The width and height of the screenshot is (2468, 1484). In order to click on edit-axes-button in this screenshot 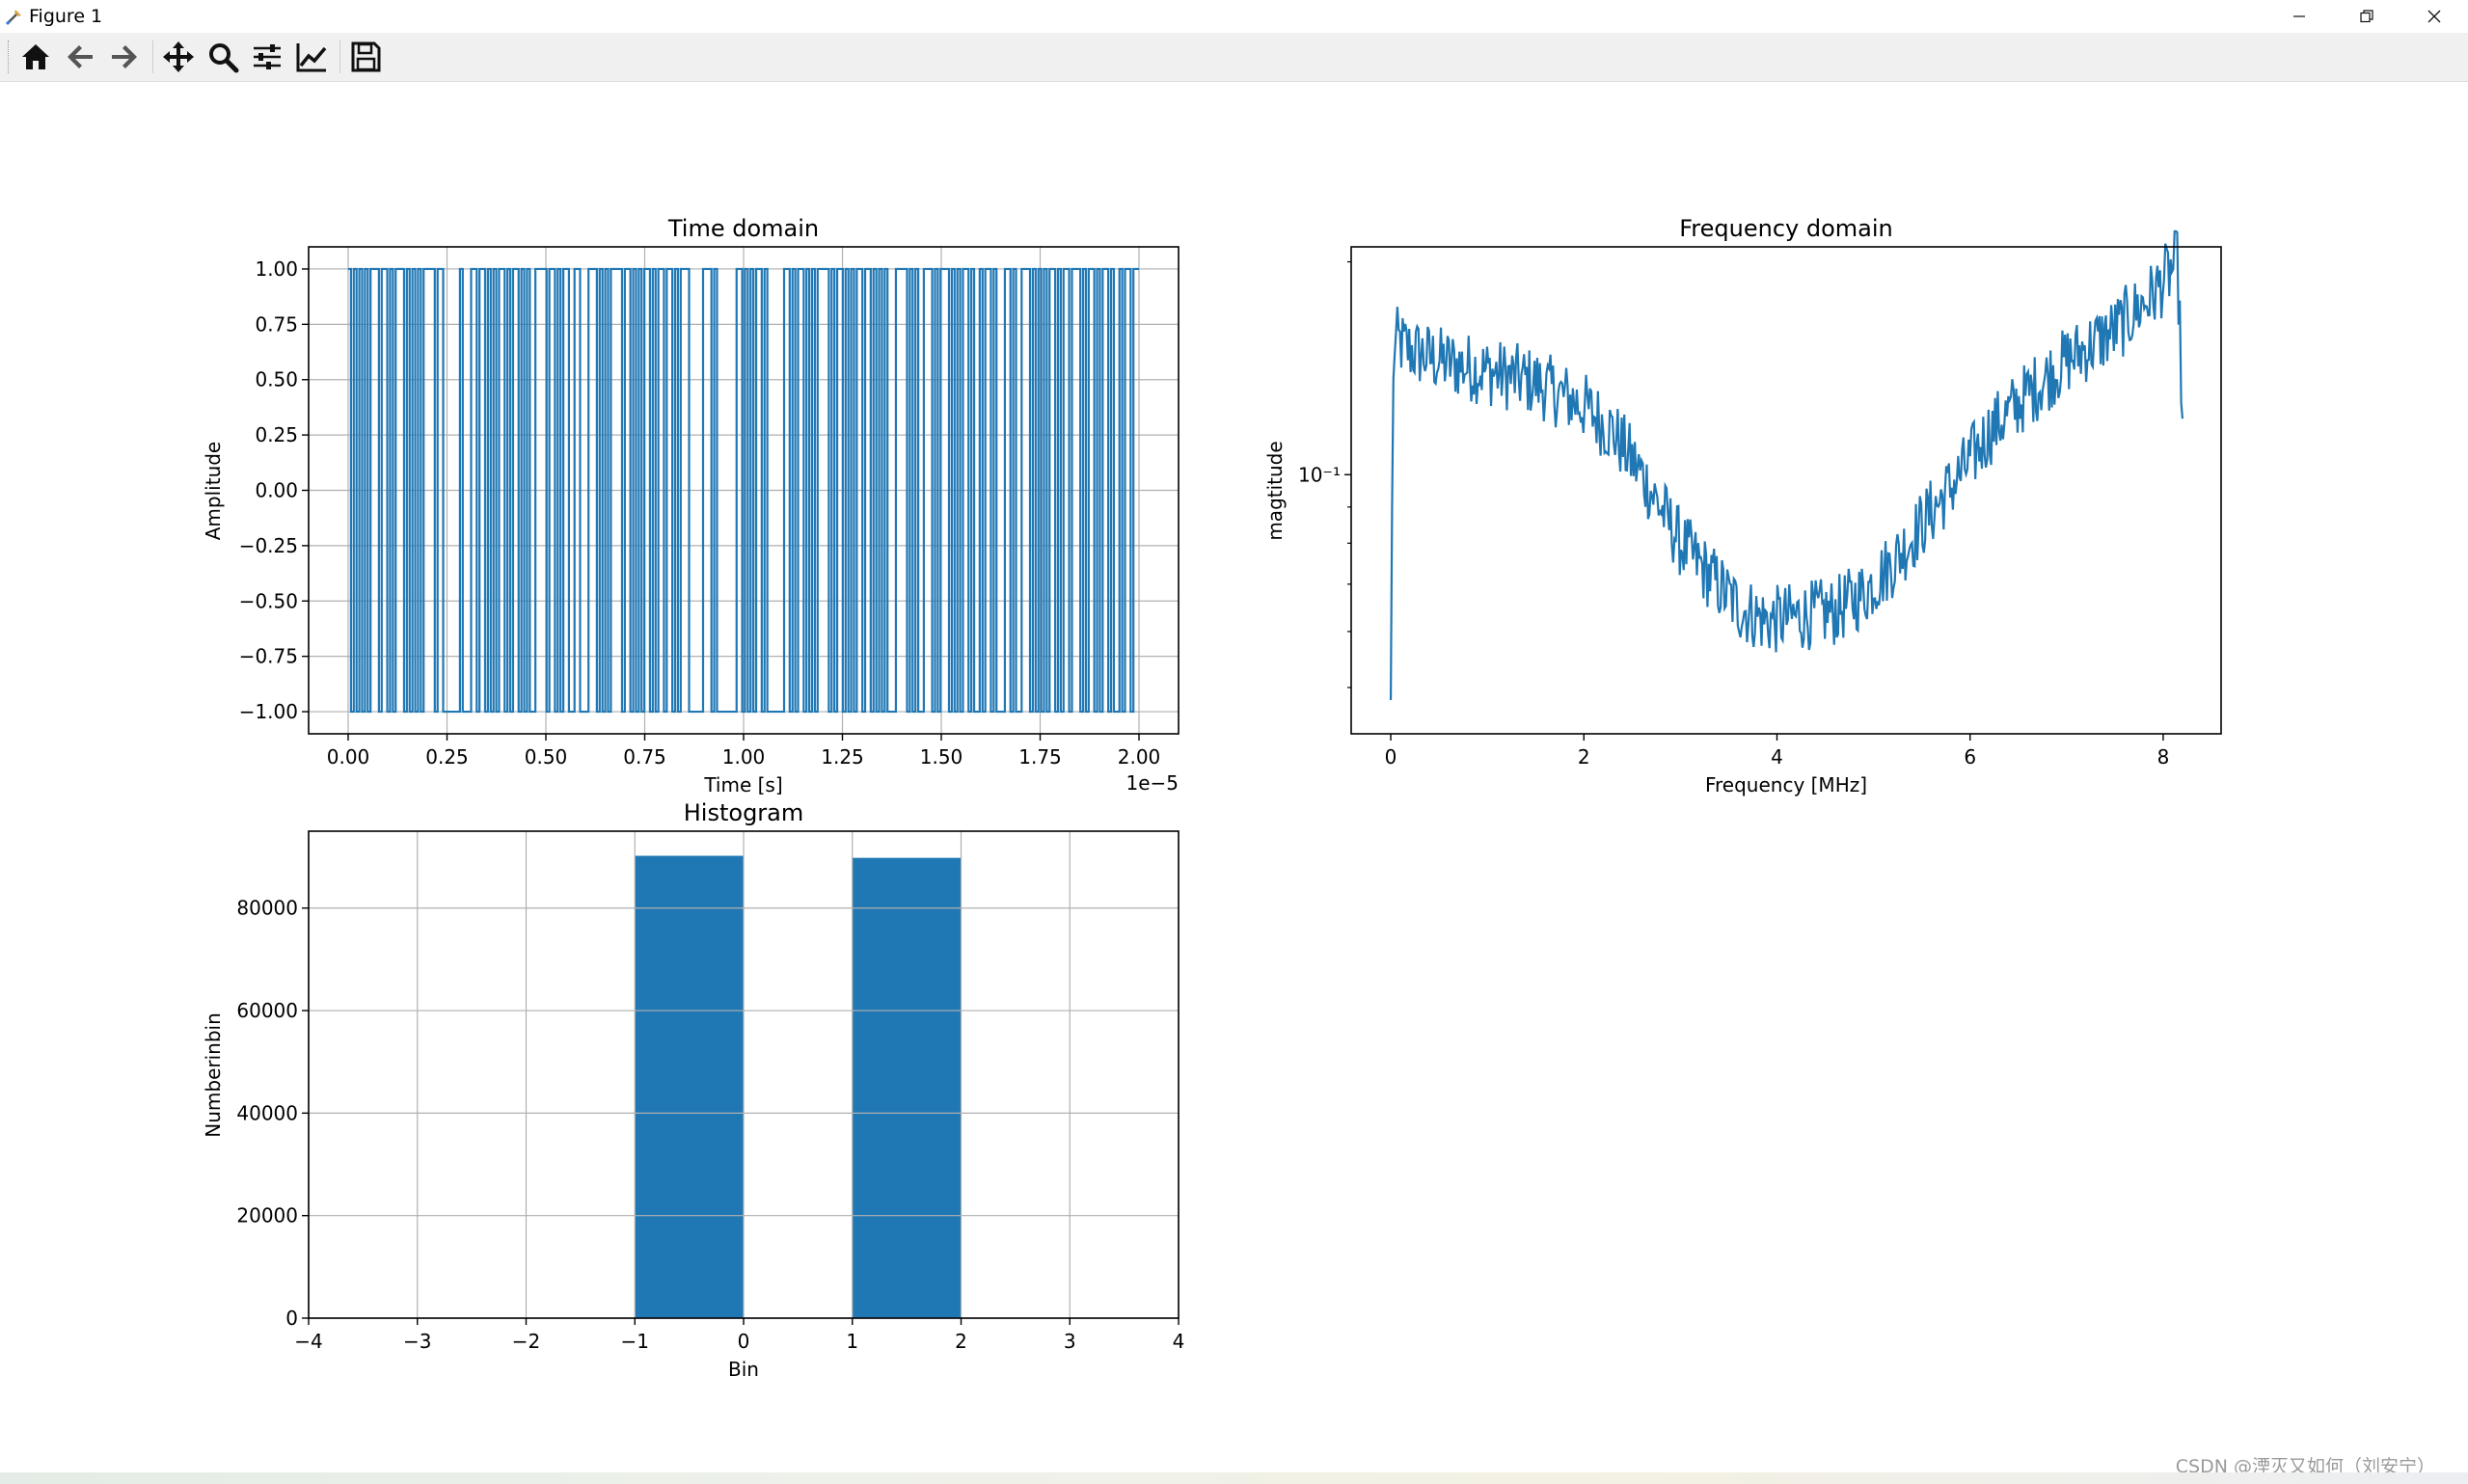, I will do `click(311, 57)`.